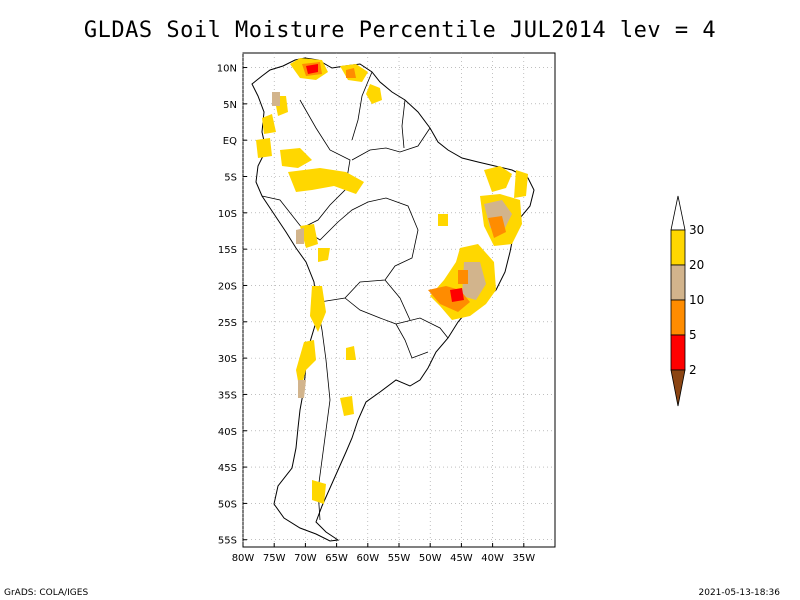 The width and height of the screenshot is (800, 600). Describe the element at coordinates (243, 558) in the screenshot. I see `x-tick-label: 80W` at that location.